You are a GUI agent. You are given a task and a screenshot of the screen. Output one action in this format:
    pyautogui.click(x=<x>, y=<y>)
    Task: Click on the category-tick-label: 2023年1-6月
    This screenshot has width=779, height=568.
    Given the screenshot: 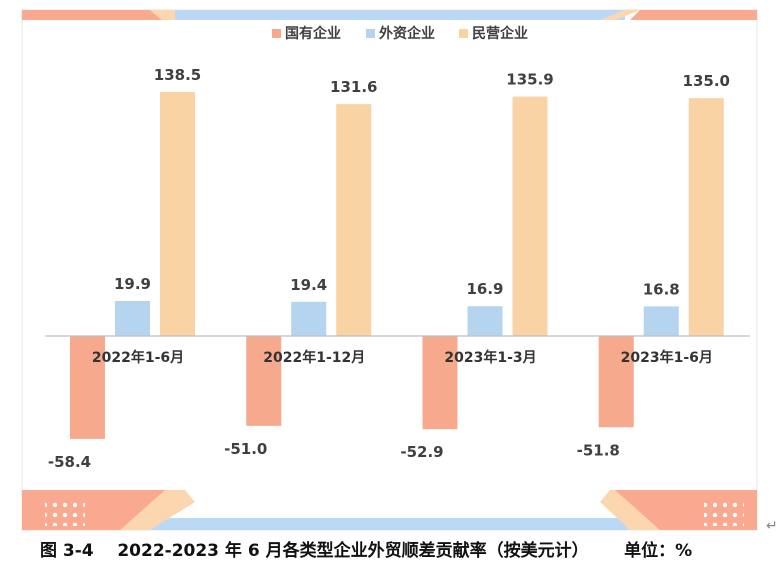 What is the action you would take?
    pyautogui.click(x=667, y=357)
    